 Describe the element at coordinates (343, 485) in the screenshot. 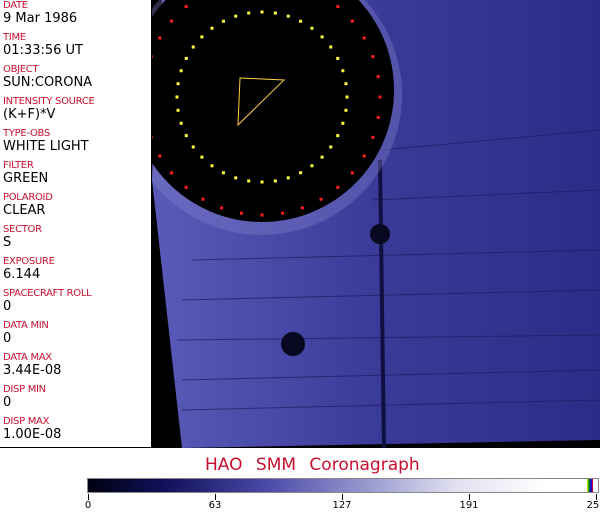

I see `colorbar` at that location.